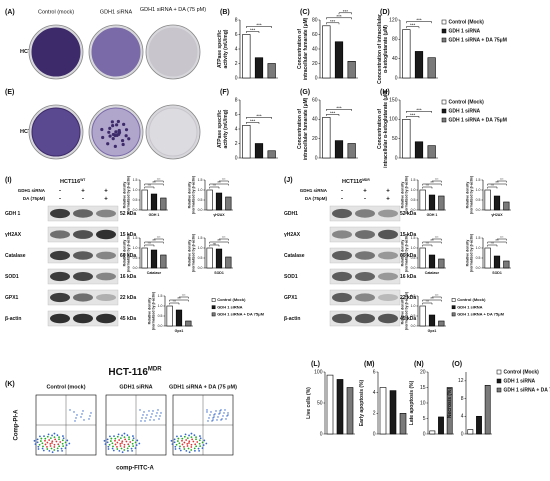  What do you see at coordinates (135, 469) in the screenshot?
I see `x-axis-label: comp-FITC-A` at bounding box center [135, 469].